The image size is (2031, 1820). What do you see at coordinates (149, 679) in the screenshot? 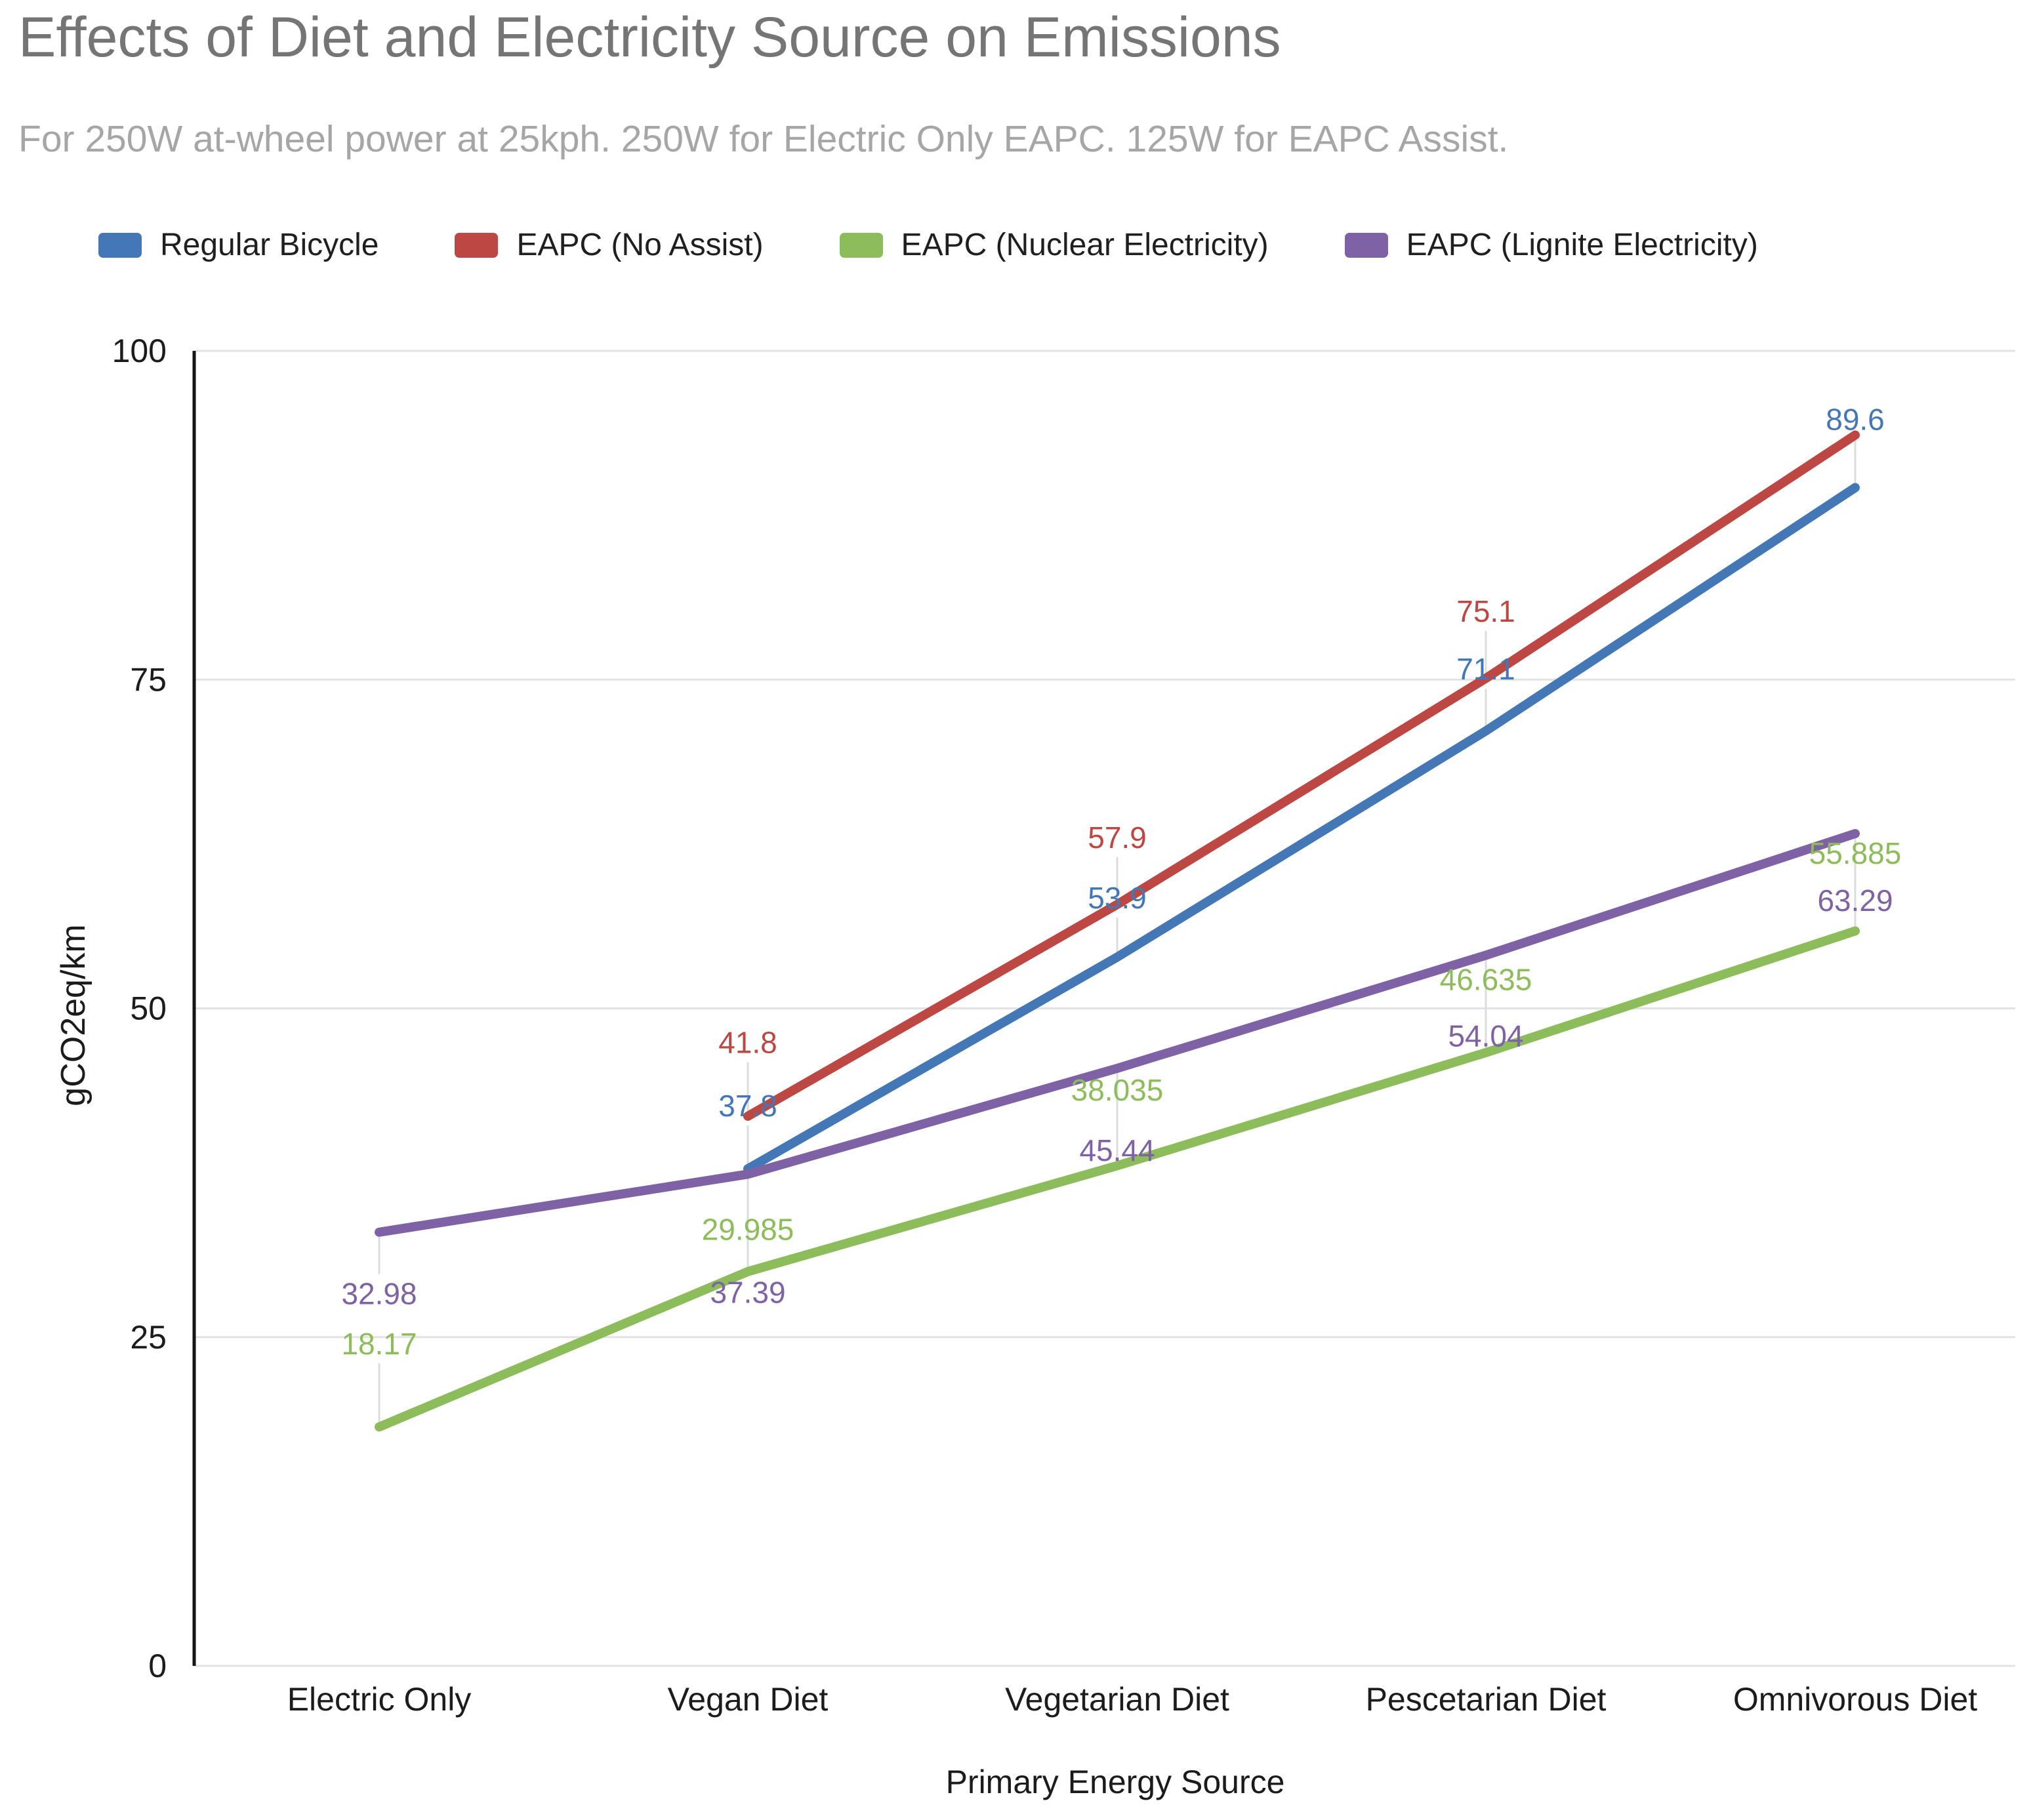
I see `y-tick-label: 75` at bounding box center [149, 679].